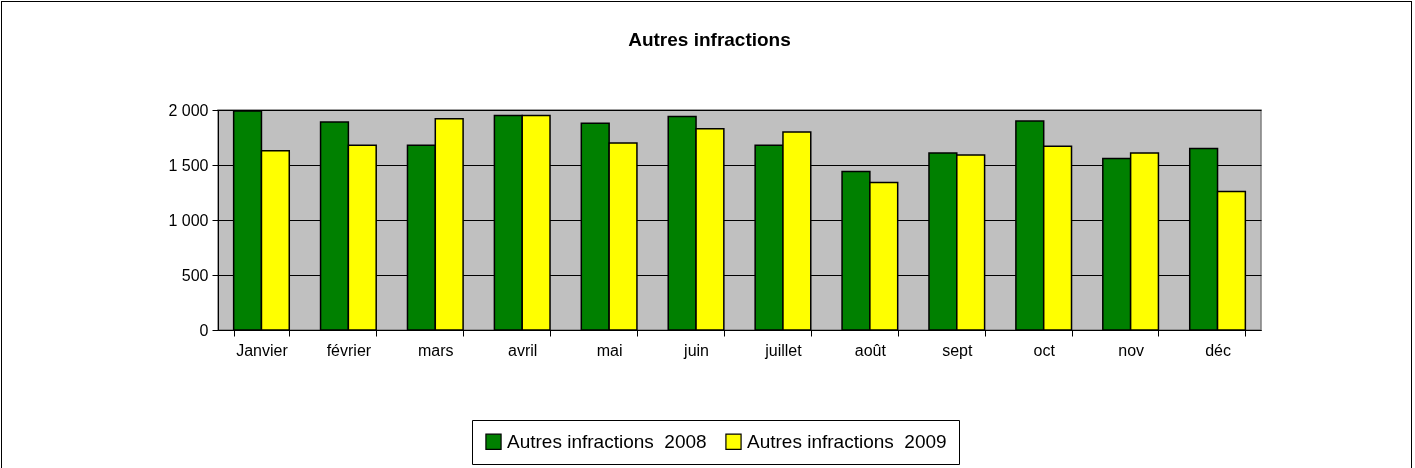  What do you see at coordinates (188, 220) in the screenshot?
I see `y-tick-label: 1 000` at bounding box center [188, 220].